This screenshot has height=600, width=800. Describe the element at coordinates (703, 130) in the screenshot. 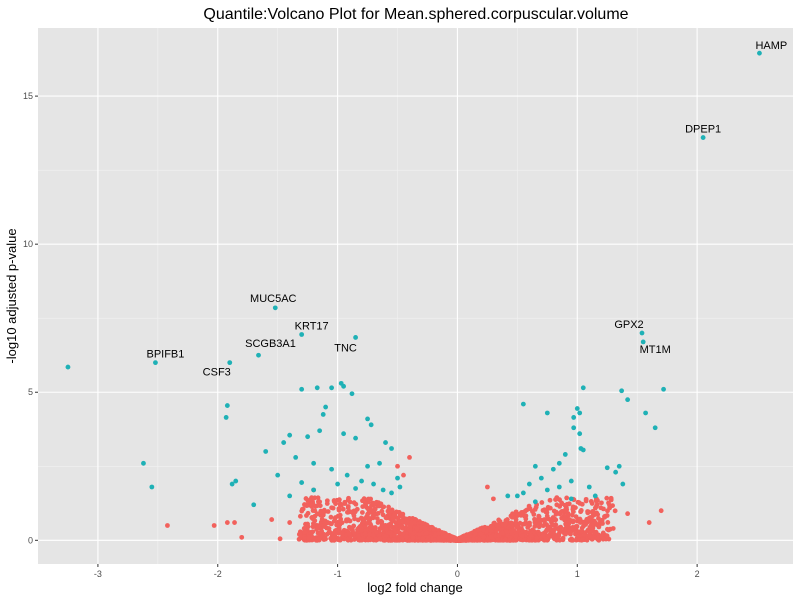

I see `gene-label-dpep1: DPEP1` at that location.